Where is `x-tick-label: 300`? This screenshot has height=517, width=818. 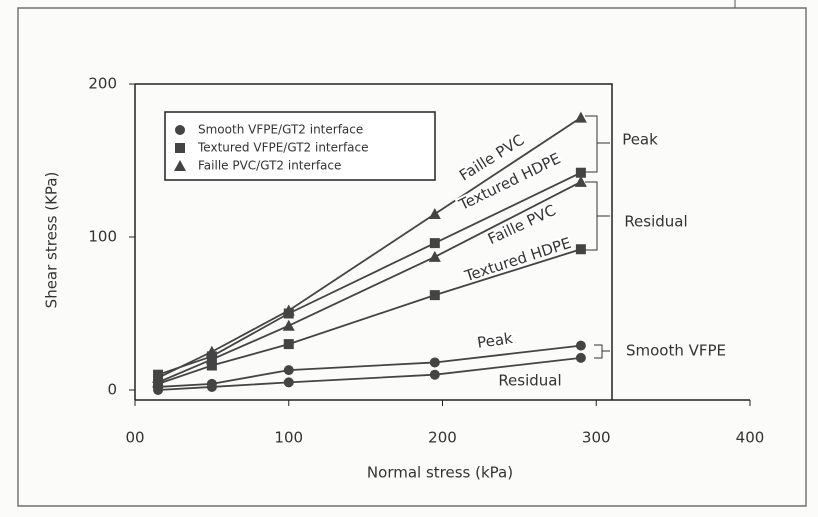
x-tick-label: 300 is located at coordinates (596, 438).